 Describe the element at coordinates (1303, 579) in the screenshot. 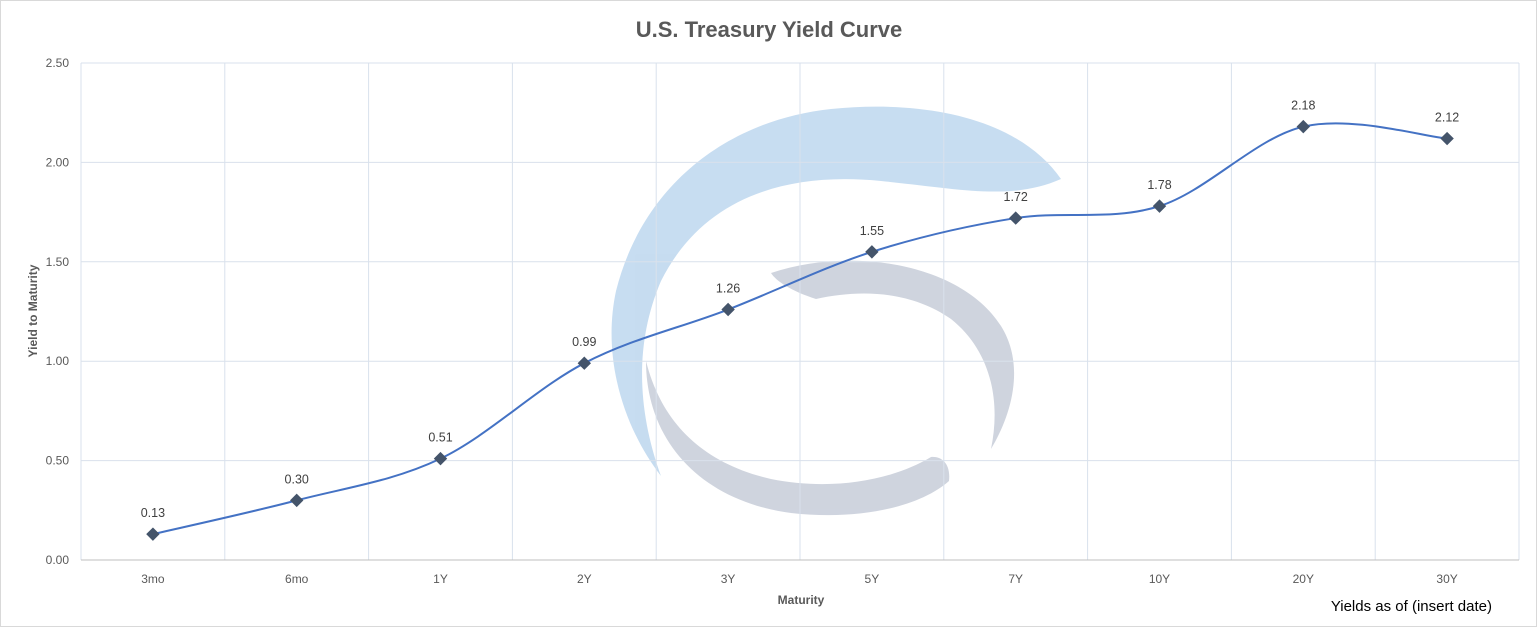

I see `x-tick-label: 20Y` at that location.